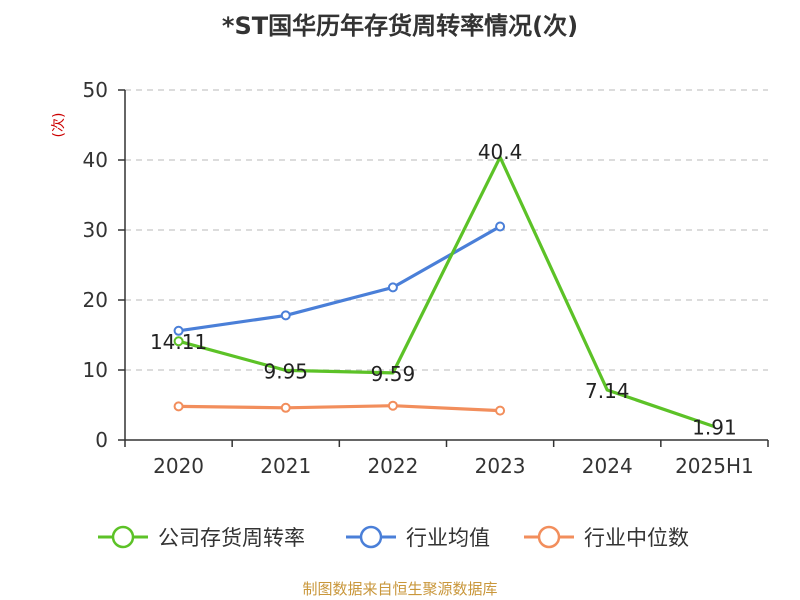 The height and width of the screenshot is (600, 800). I want to click on y-tick-label: 30, so click(95, 230).